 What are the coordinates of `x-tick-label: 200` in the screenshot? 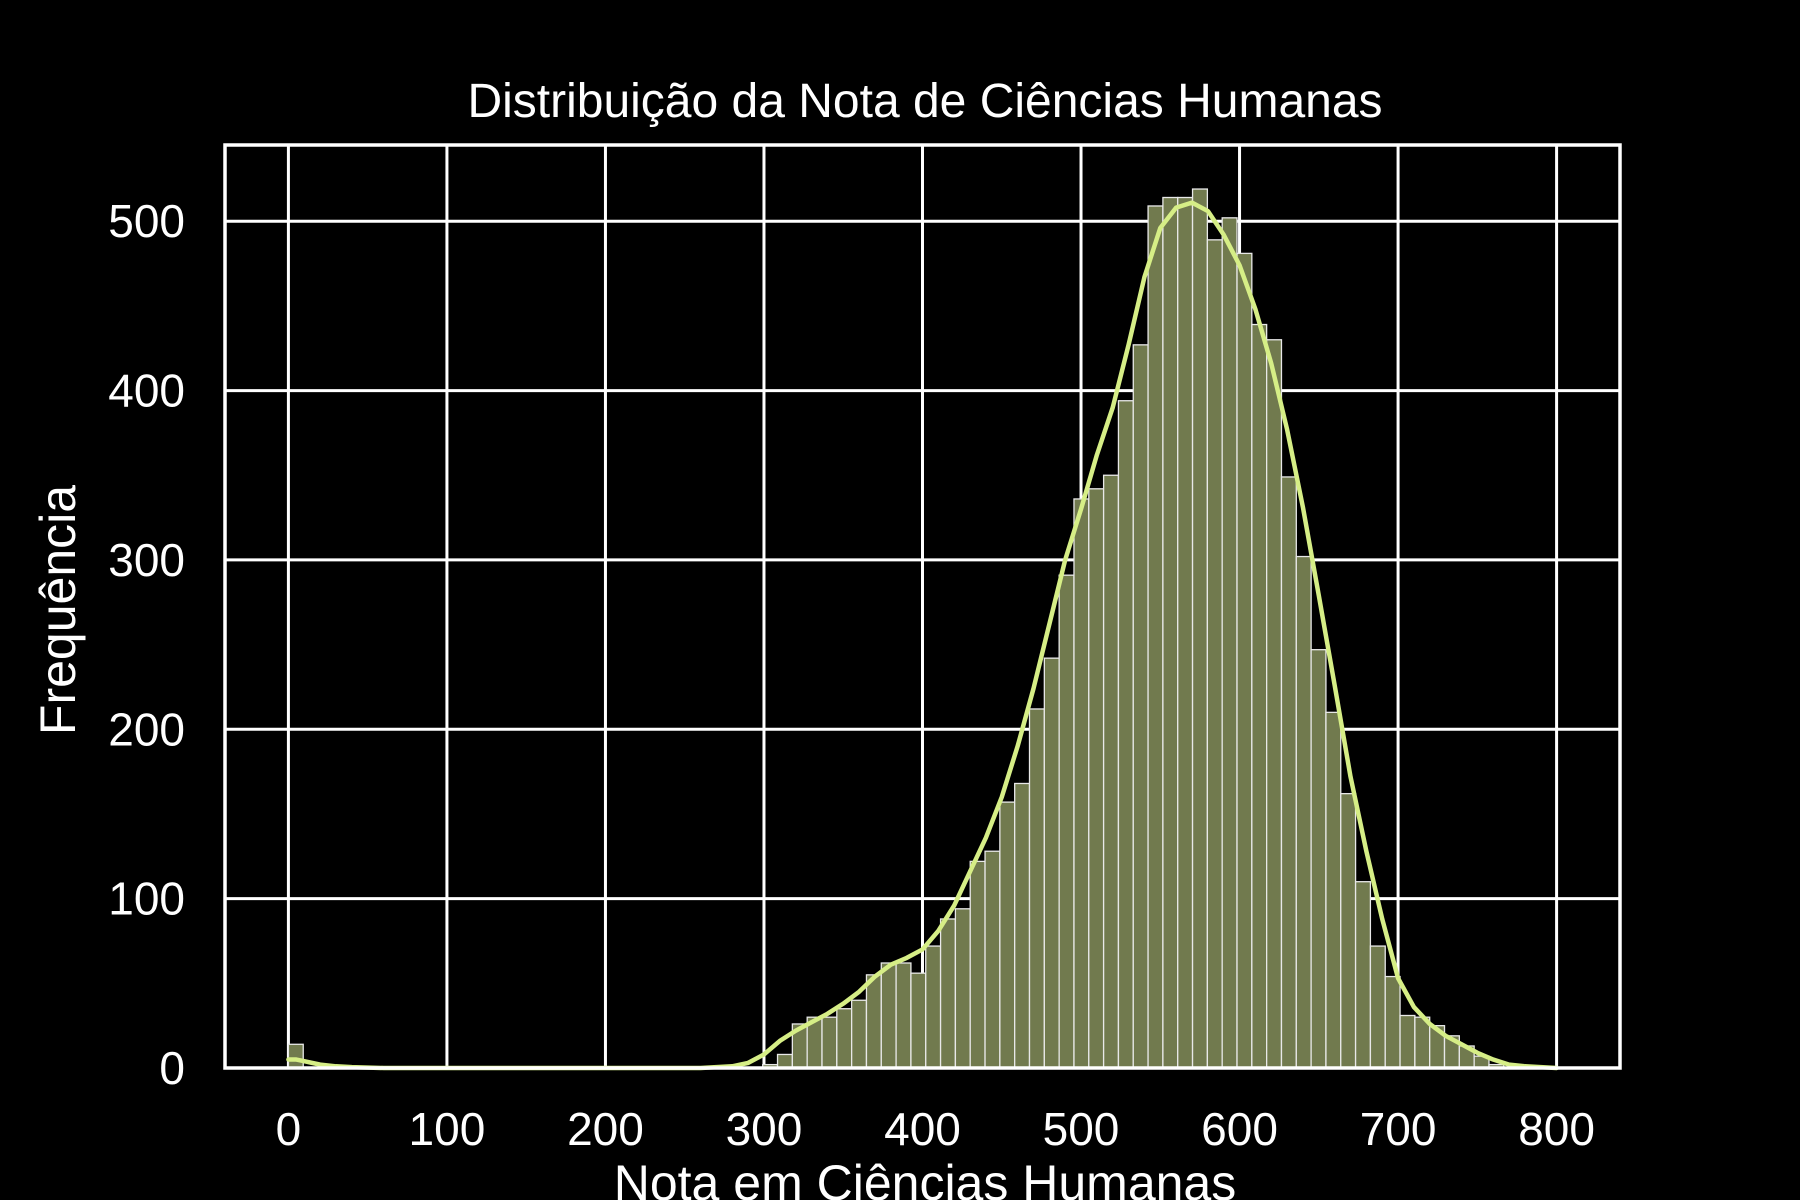 It's located at (605, 1129).